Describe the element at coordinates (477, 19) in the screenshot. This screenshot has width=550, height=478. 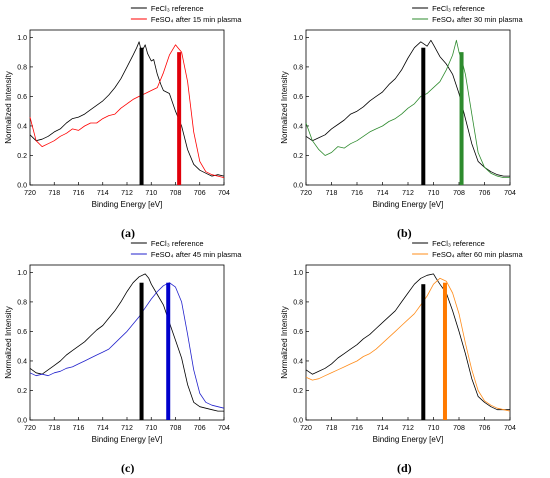
I see `legend-entry: FeSO₄ after 30 min plasma` at that location.